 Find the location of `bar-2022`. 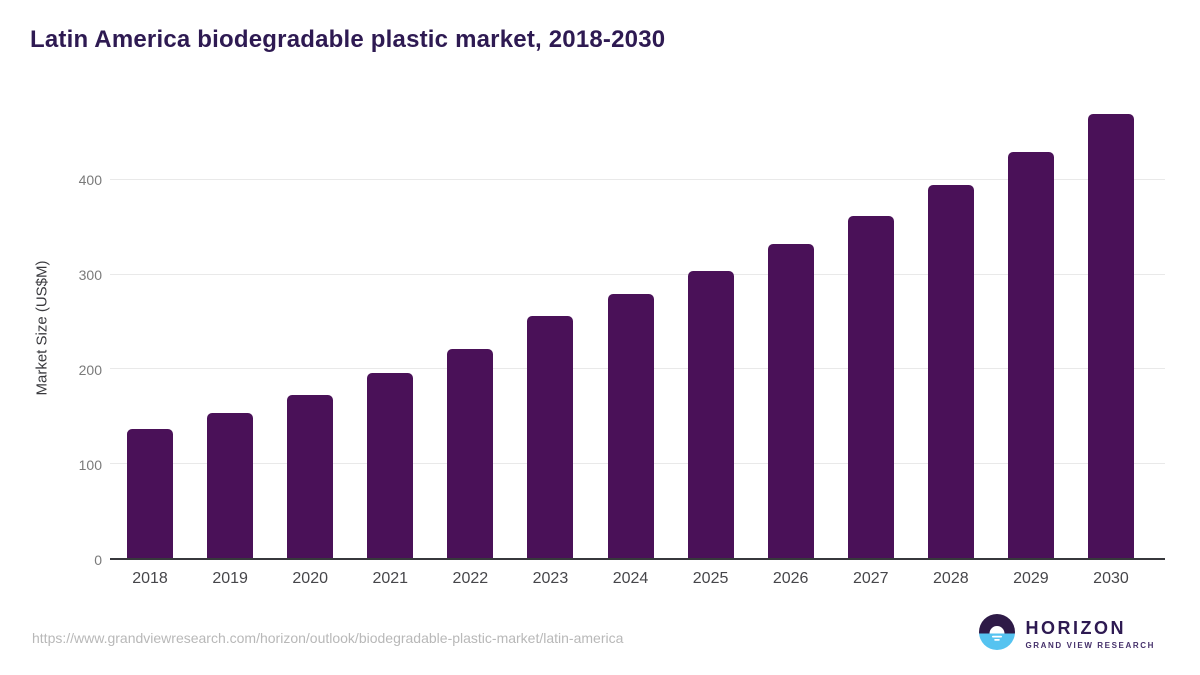

bar-2022 is located at coordinates (470, 453).